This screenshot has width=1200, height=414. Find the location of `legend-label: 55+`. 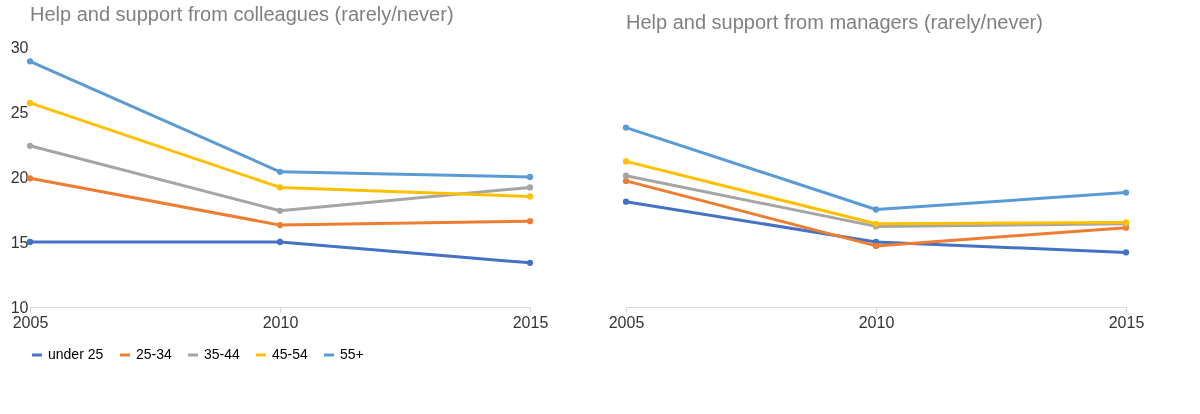

legend-label: 55+ is located at coordinates (352, 354).